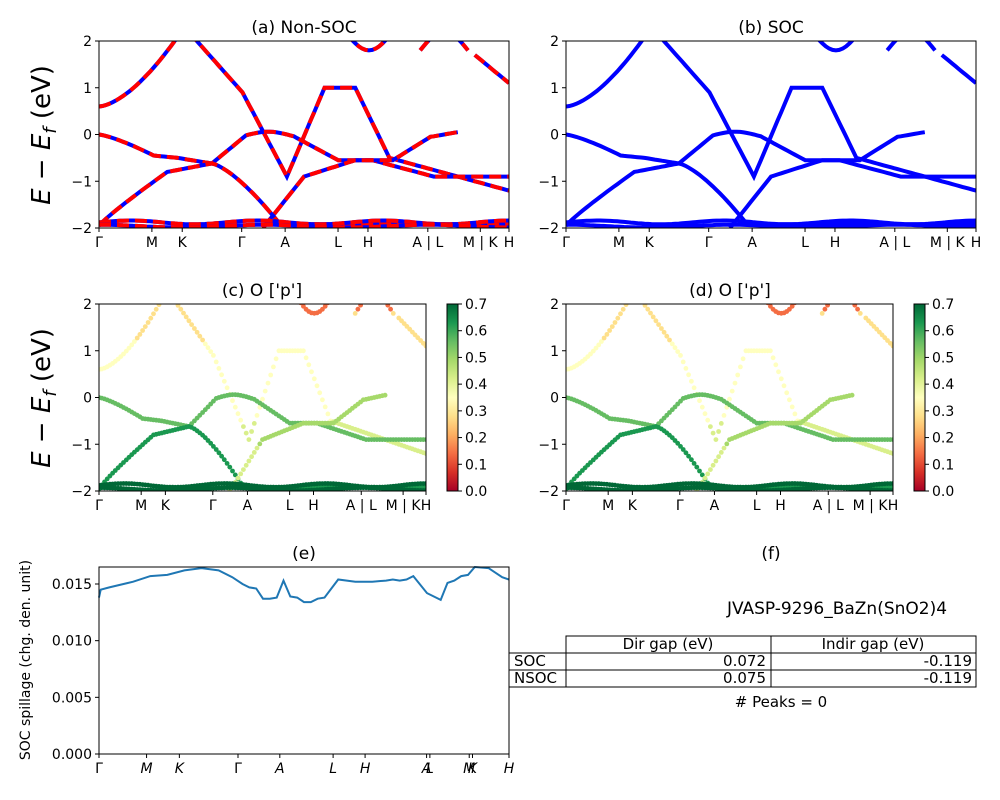 The height and width of the screenshot is (800, 1000). What do you see at coordinates (828, 506) in the screenshot?
I see `panel-d-xtick-label: A | L` at bounding box center [828, 506].